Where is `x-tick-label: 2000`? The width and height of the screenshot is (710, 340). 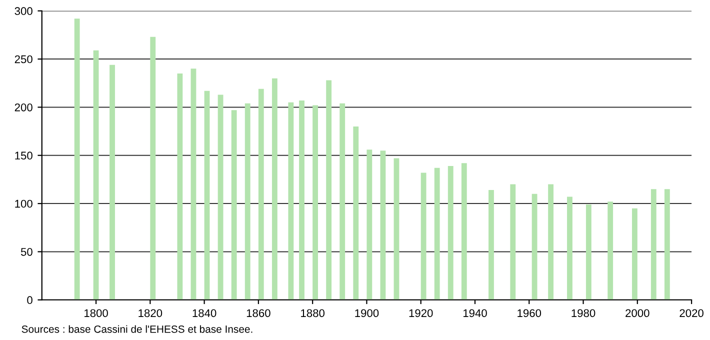 x-tick-label: 2000 is located at coordinates (638, 313).